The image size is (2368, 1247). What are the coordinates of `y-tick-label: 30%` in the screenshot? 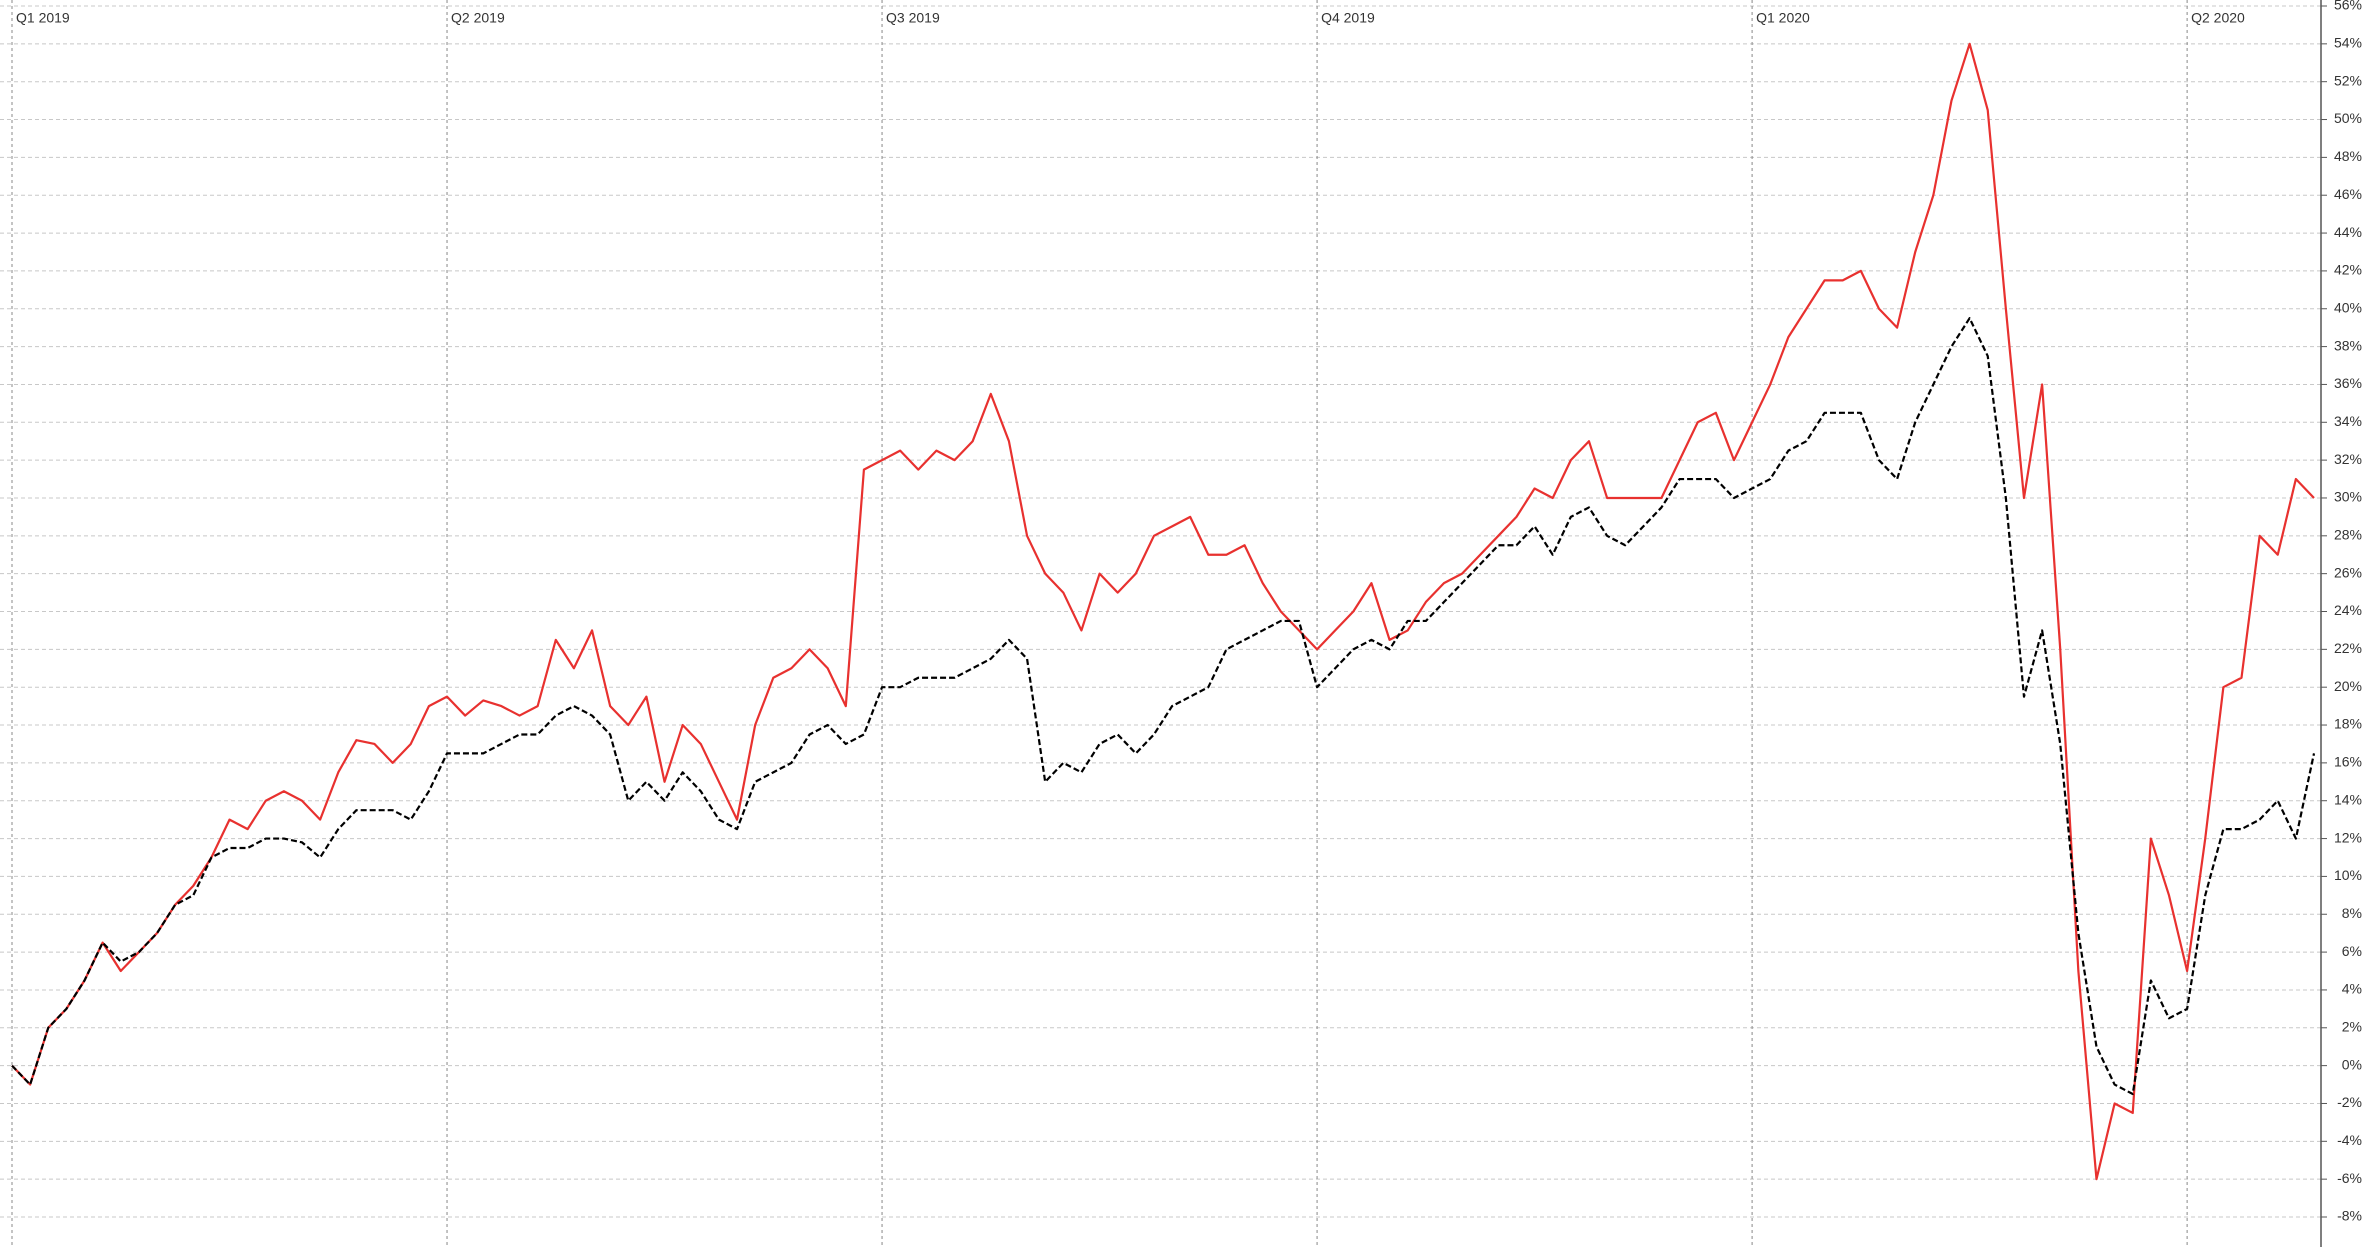 It's located at (2348, 497).